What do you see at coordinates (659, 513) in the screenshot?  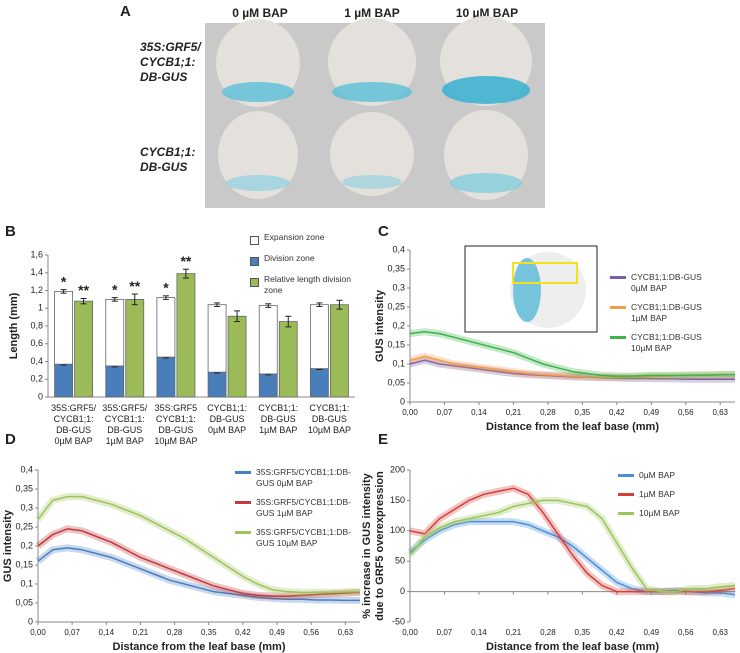 I see `legend-label: 10µM BAP` at bounding box center [659, 513].